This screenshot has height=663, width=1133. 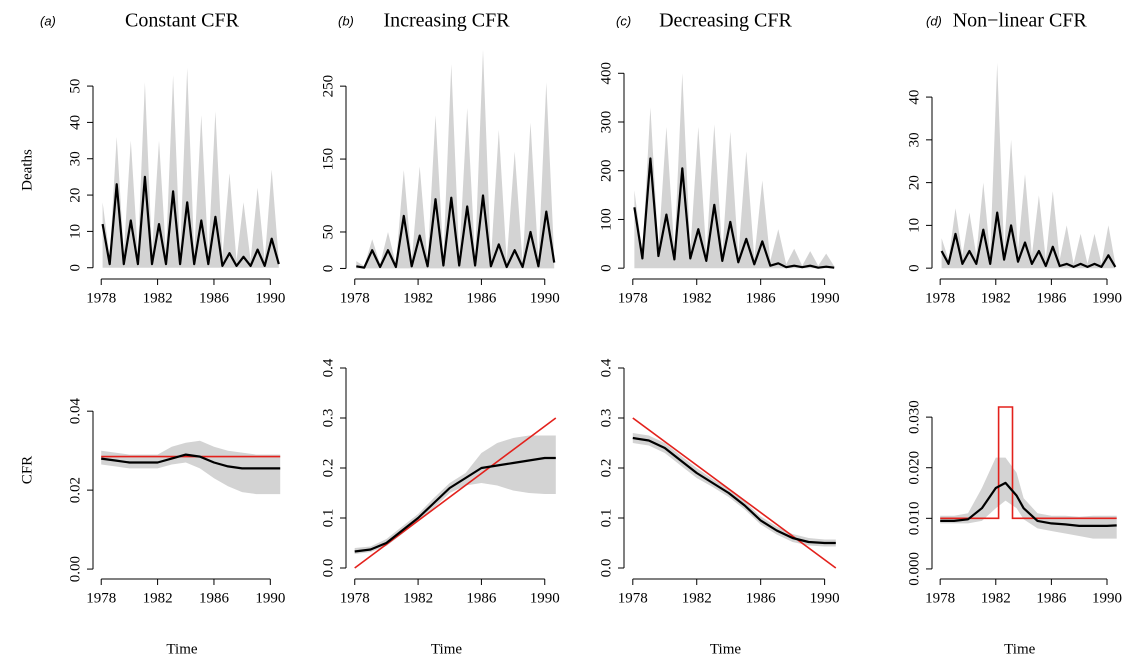 I want to click on panel-title: Decreasing CFR, so click(x=725, y=21).